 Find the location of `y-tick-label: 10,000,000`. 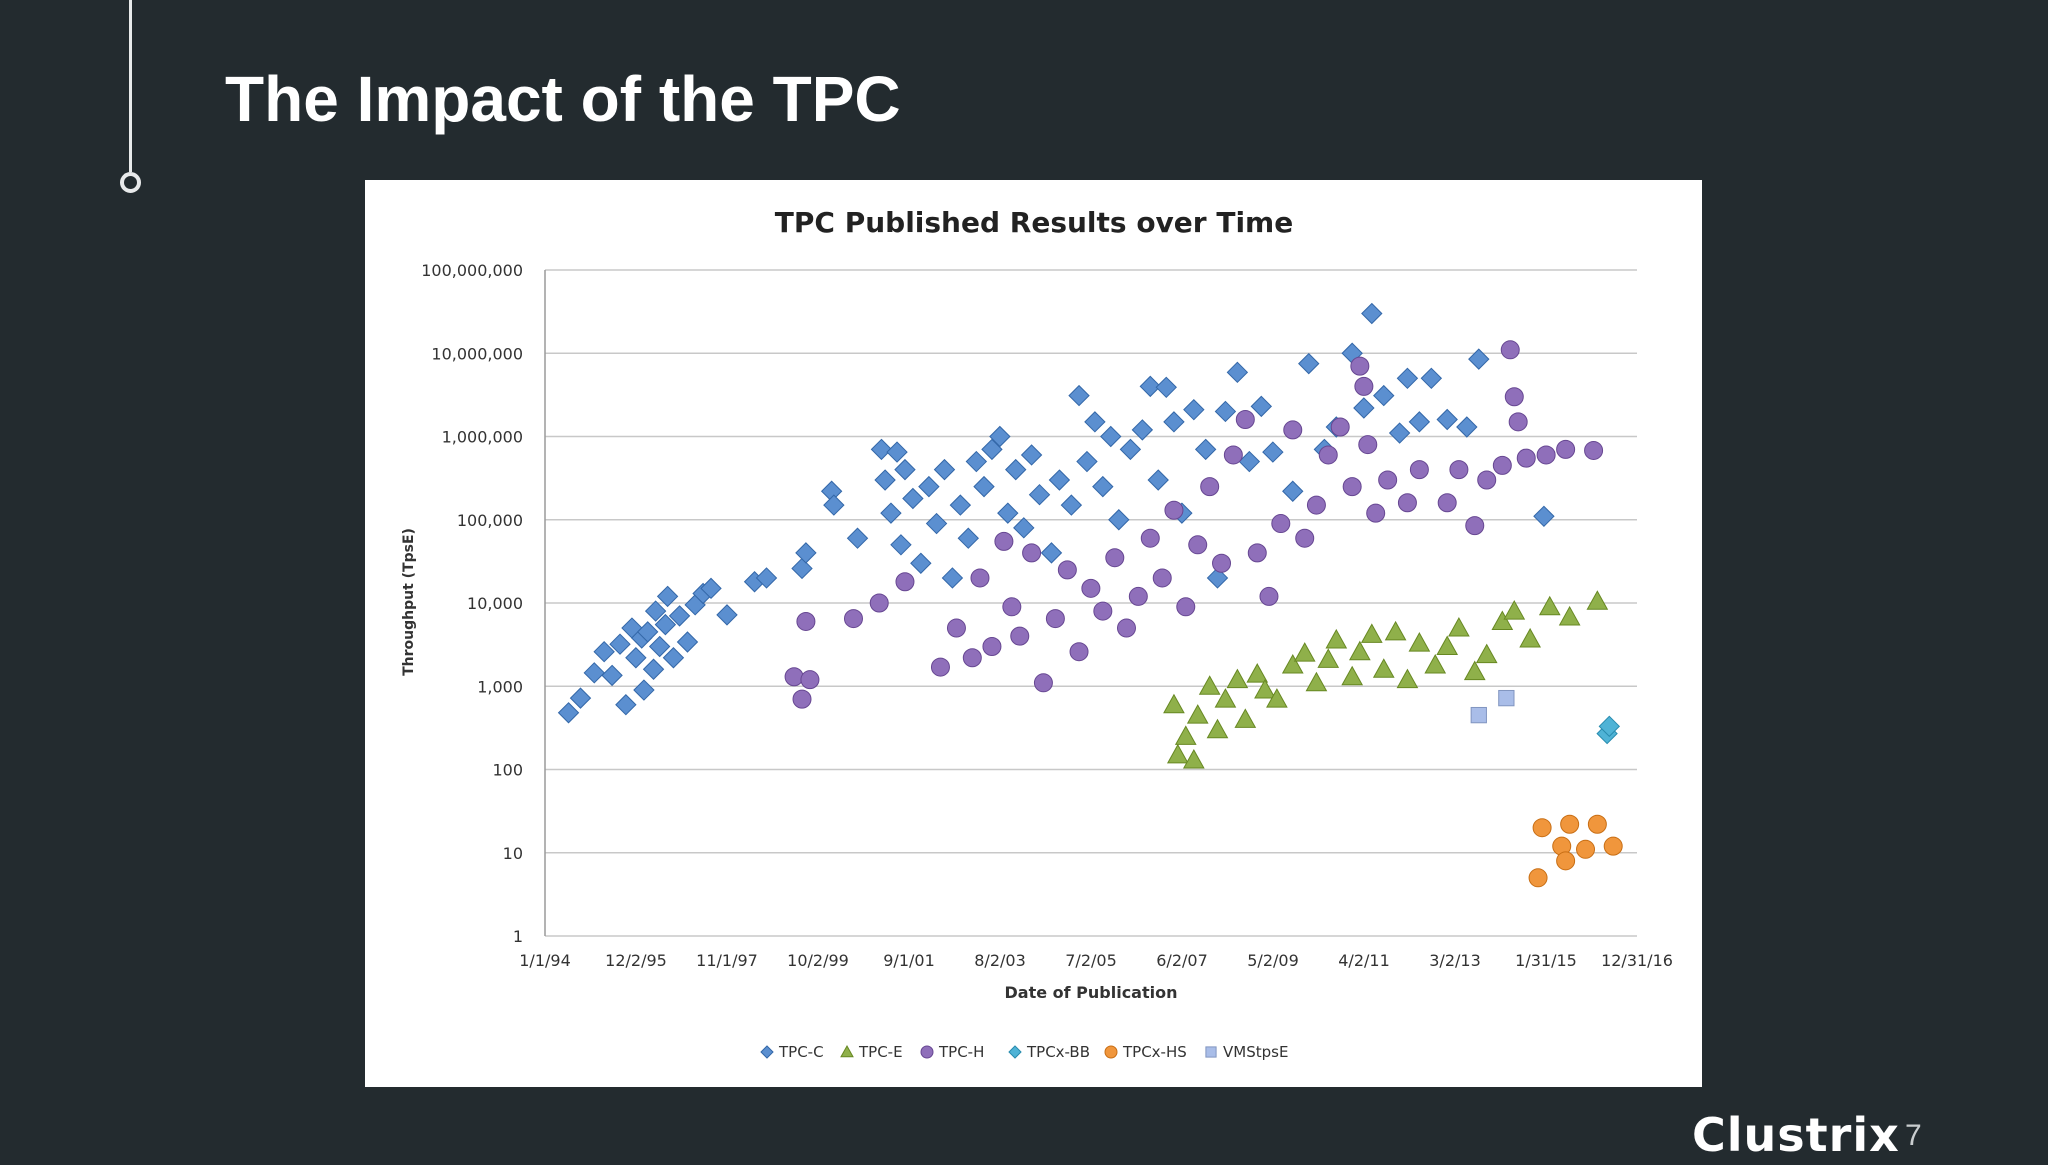

y-tick-label: 10,000,000 is located at coordinates (477, 353).